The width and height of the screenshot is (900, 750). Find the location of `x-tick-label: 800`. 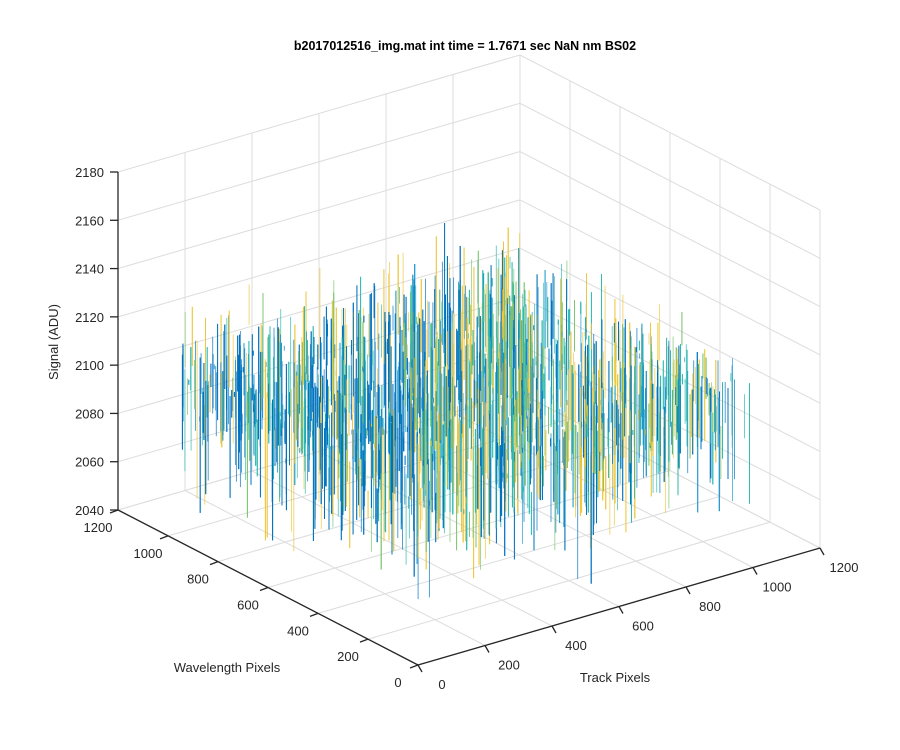

x-tick-label: 800 is located at coordinates (710, 606).